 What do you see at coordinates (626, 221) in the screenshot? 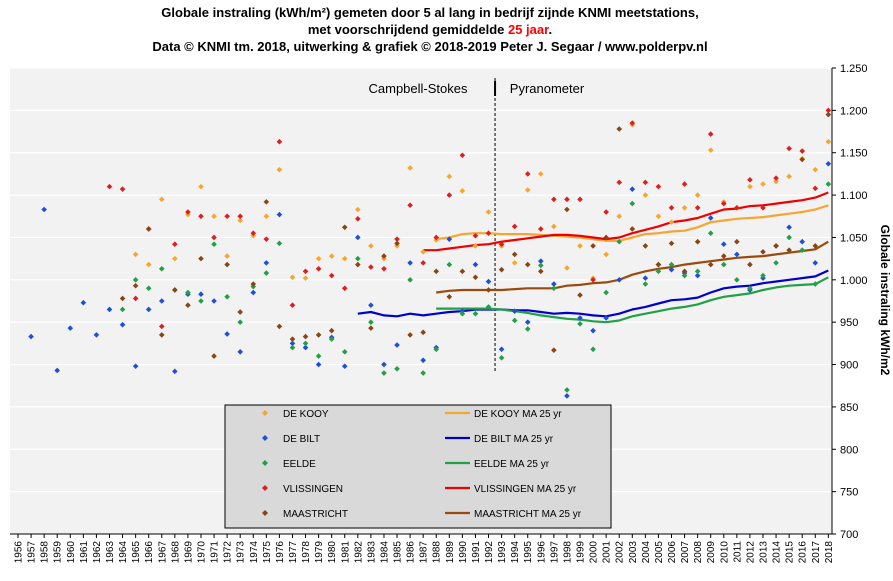
I see `series-line-vlissingen-ma-25-yr` at bounding box center [626, 221].